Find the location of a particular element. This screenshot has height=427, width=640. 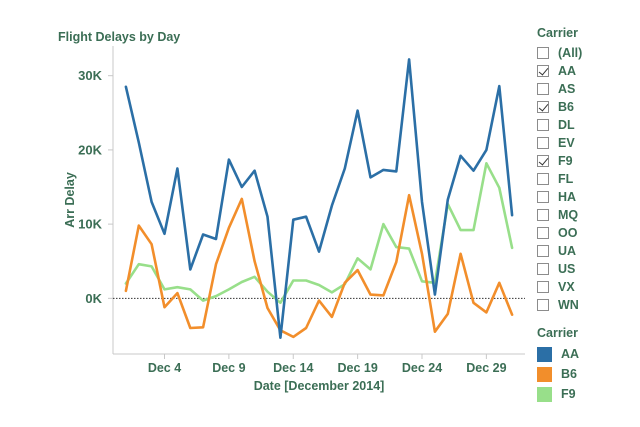

filter-item-label: DL is located at coordinates (566, 125).